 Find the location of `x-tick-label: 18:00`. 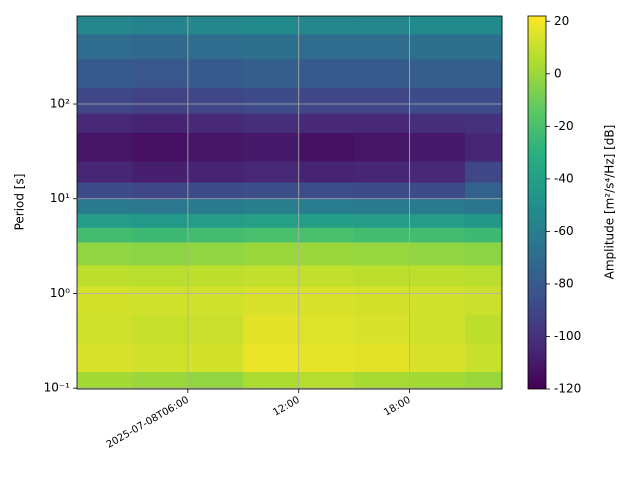

x-tick-label: 18:00 is located at coordinates (397, 407).